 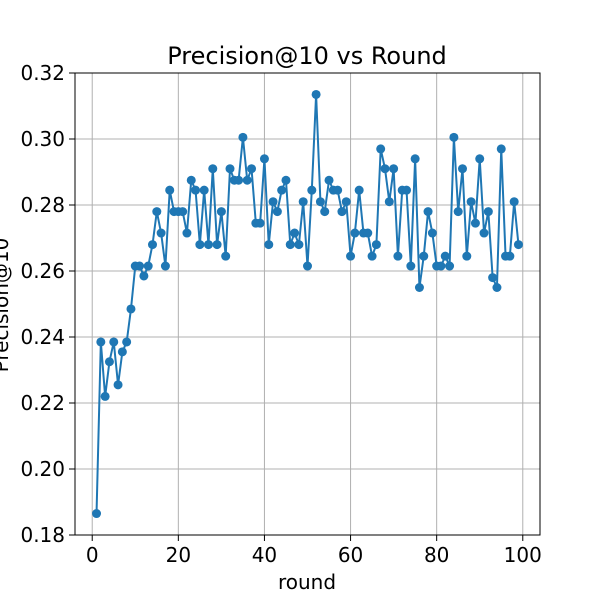 What do you see at coordinates (42, 337) in the screenshot?
I see `y-tick-label: 0.24` at bounding box center [42, 337].